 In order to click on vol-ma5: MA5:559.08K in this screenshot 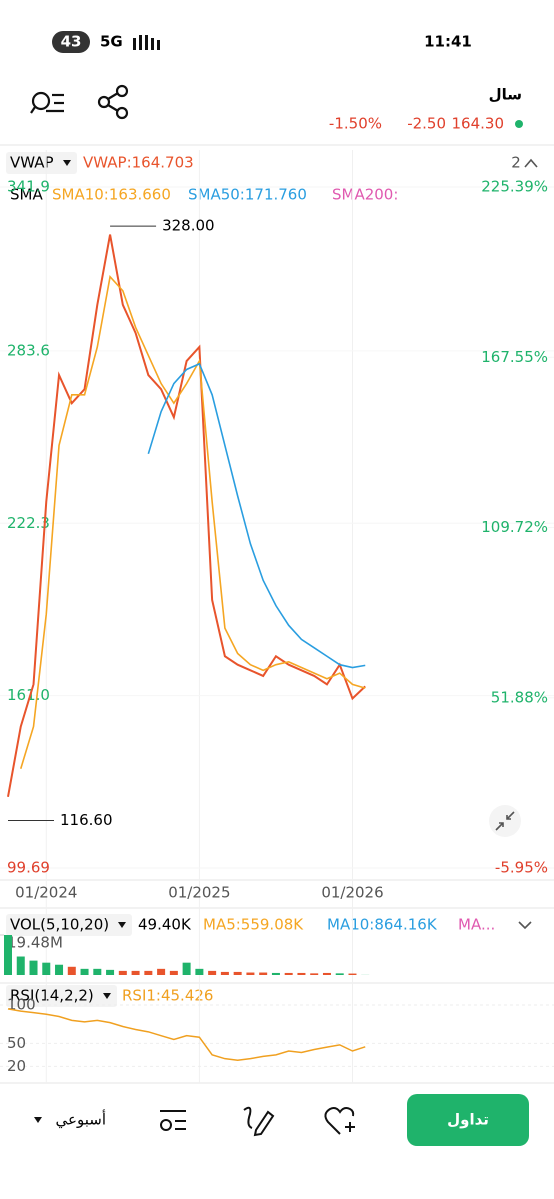, I will do `click(253, 925)`.